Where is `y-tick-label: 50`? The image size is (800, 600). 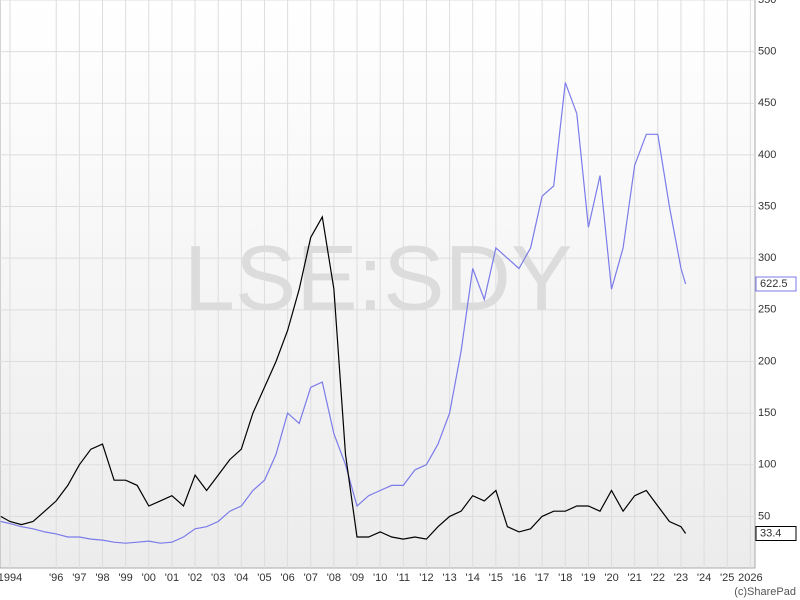
y-tick-label: 50 is located at coordinates (764, 516).